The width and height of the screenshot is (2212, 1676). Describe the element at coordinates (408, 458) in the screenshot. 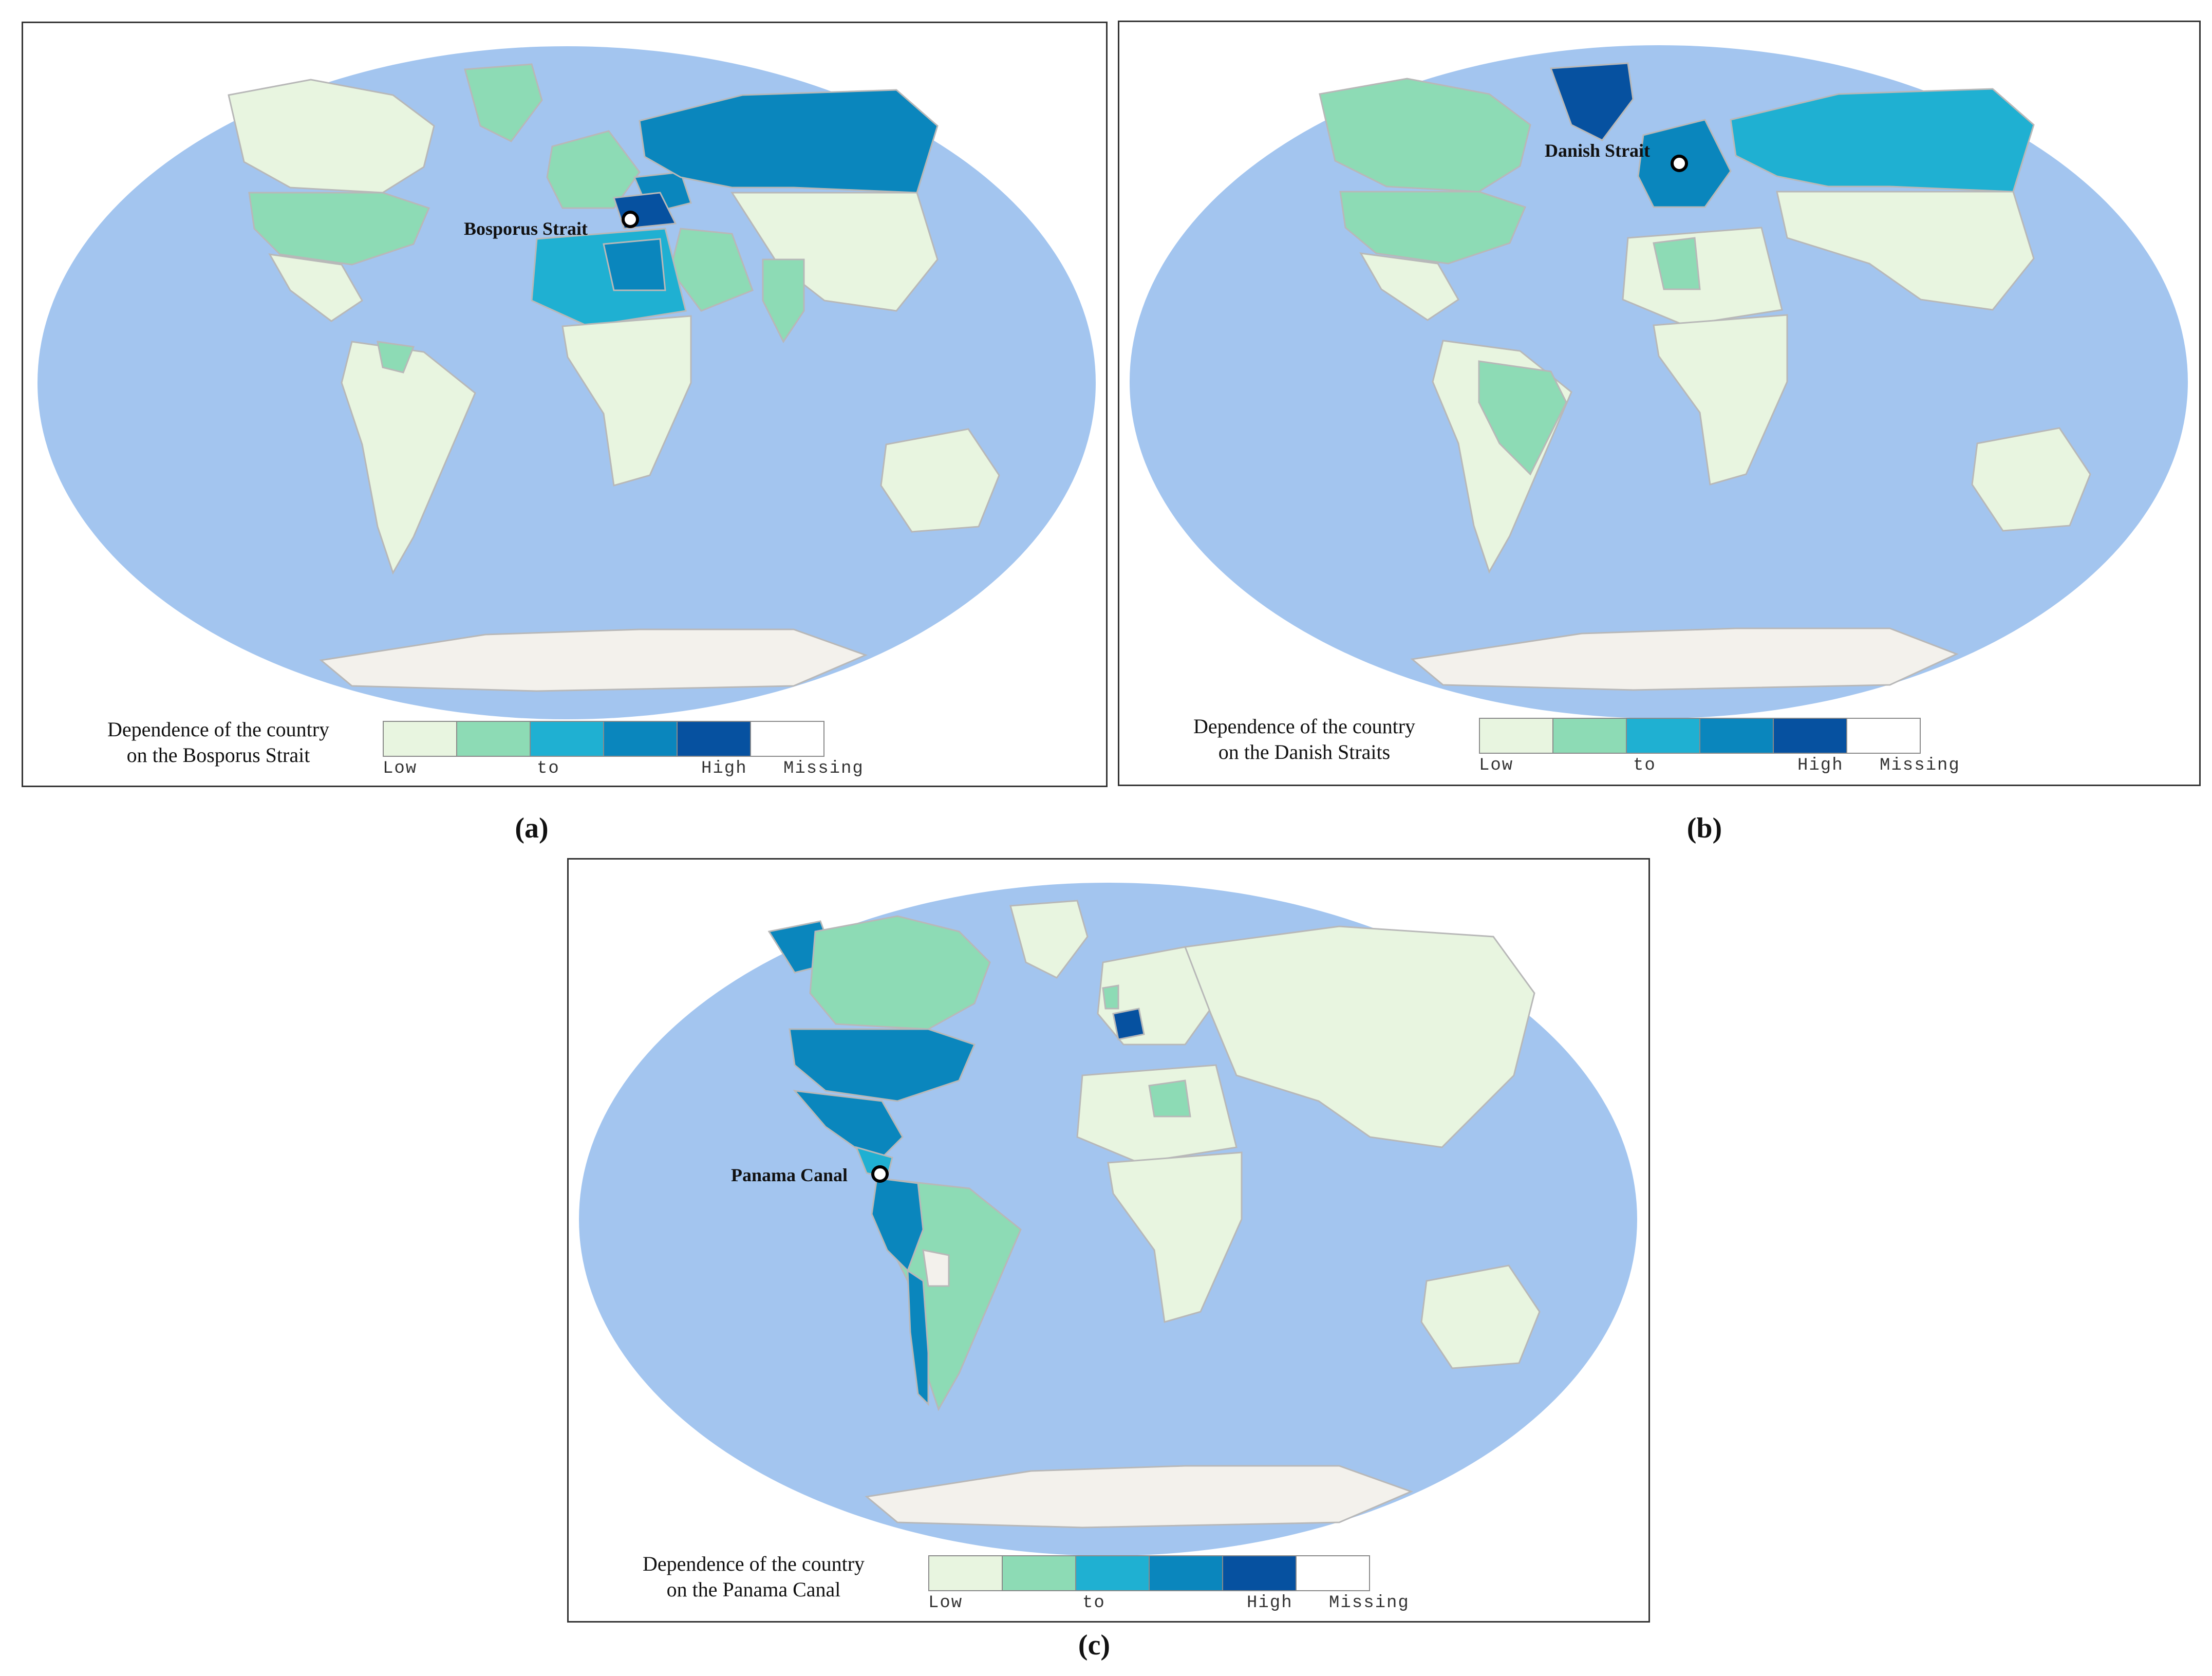

I see `country-south-america` at that location.